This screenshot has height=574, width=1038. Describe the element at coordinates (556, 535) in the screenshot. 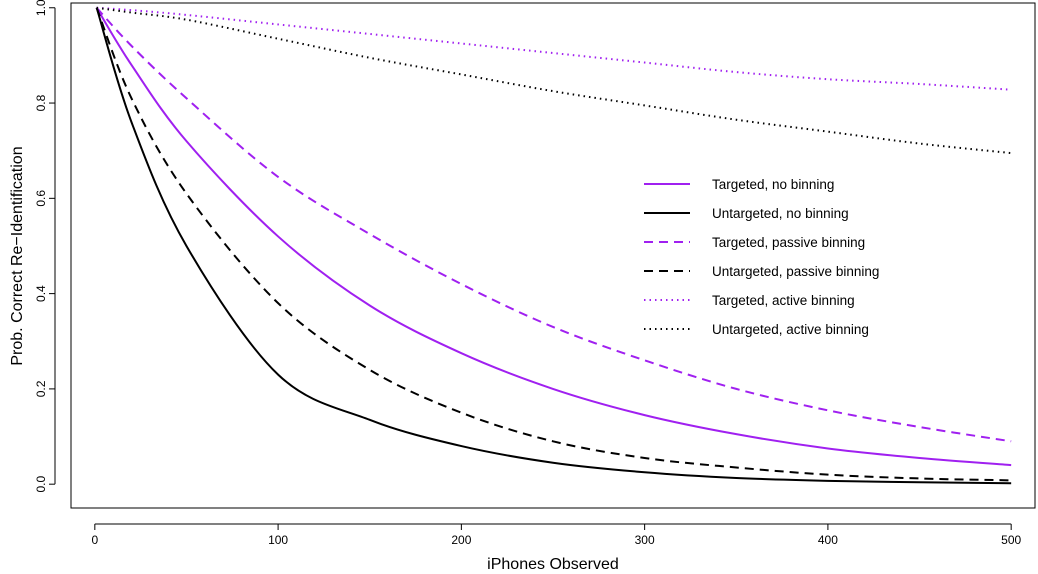

I see `x-axis: 0 100 200 300 400 500` at that location.